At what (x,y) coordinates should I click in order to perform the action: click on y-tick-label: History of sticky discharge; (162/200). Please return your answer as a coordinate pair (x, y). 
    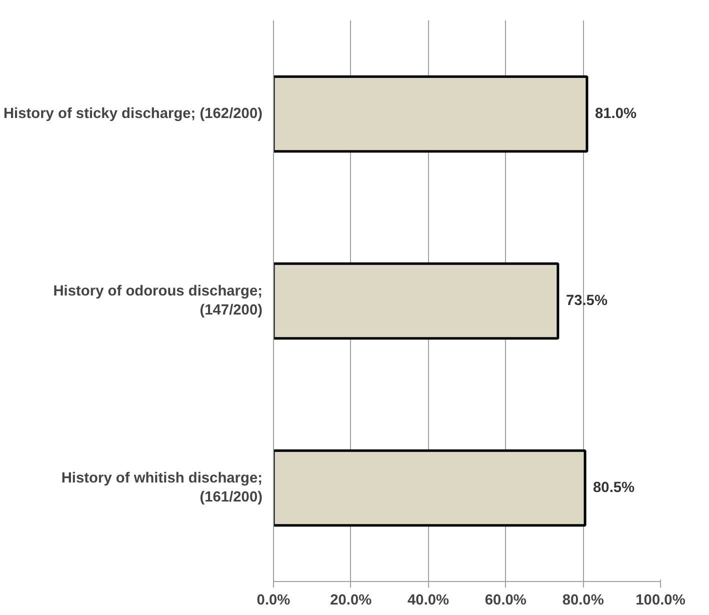
    Looking at the image, I should click on (133, 114).